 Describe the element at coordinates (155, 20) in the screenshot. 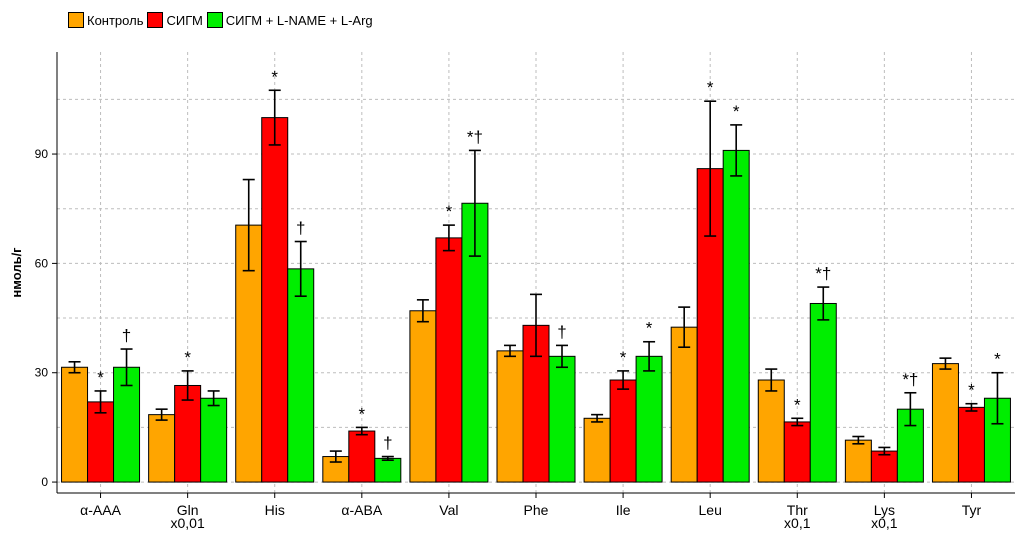

I see `legend-swatch-sigm` at that location.